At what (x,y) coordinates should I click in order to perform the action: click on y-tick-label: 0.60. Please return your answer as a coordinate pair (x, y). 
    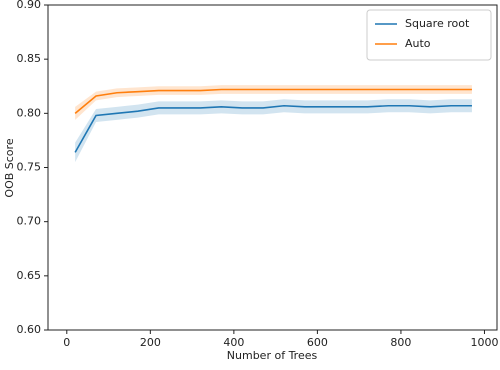
    Looking at the image, I should click on (29, 329).